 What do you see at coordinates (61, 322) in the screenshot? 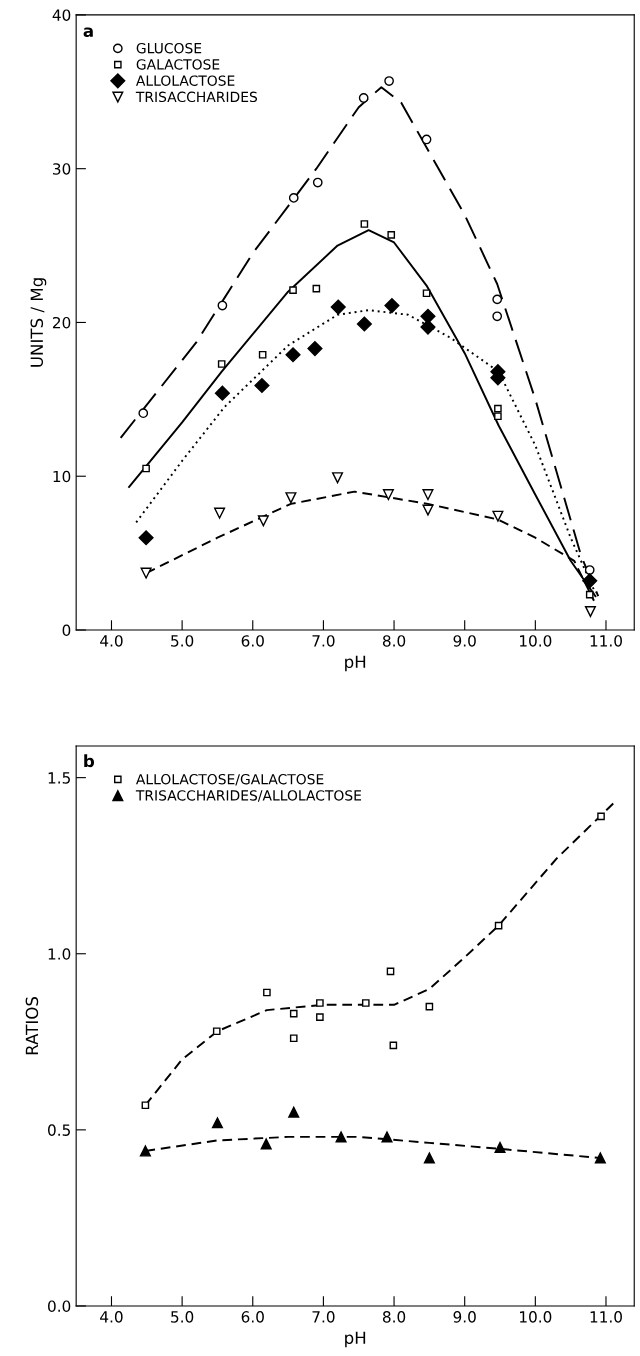
I see `y-tick-label: 20` at bounding box center [61, 322].